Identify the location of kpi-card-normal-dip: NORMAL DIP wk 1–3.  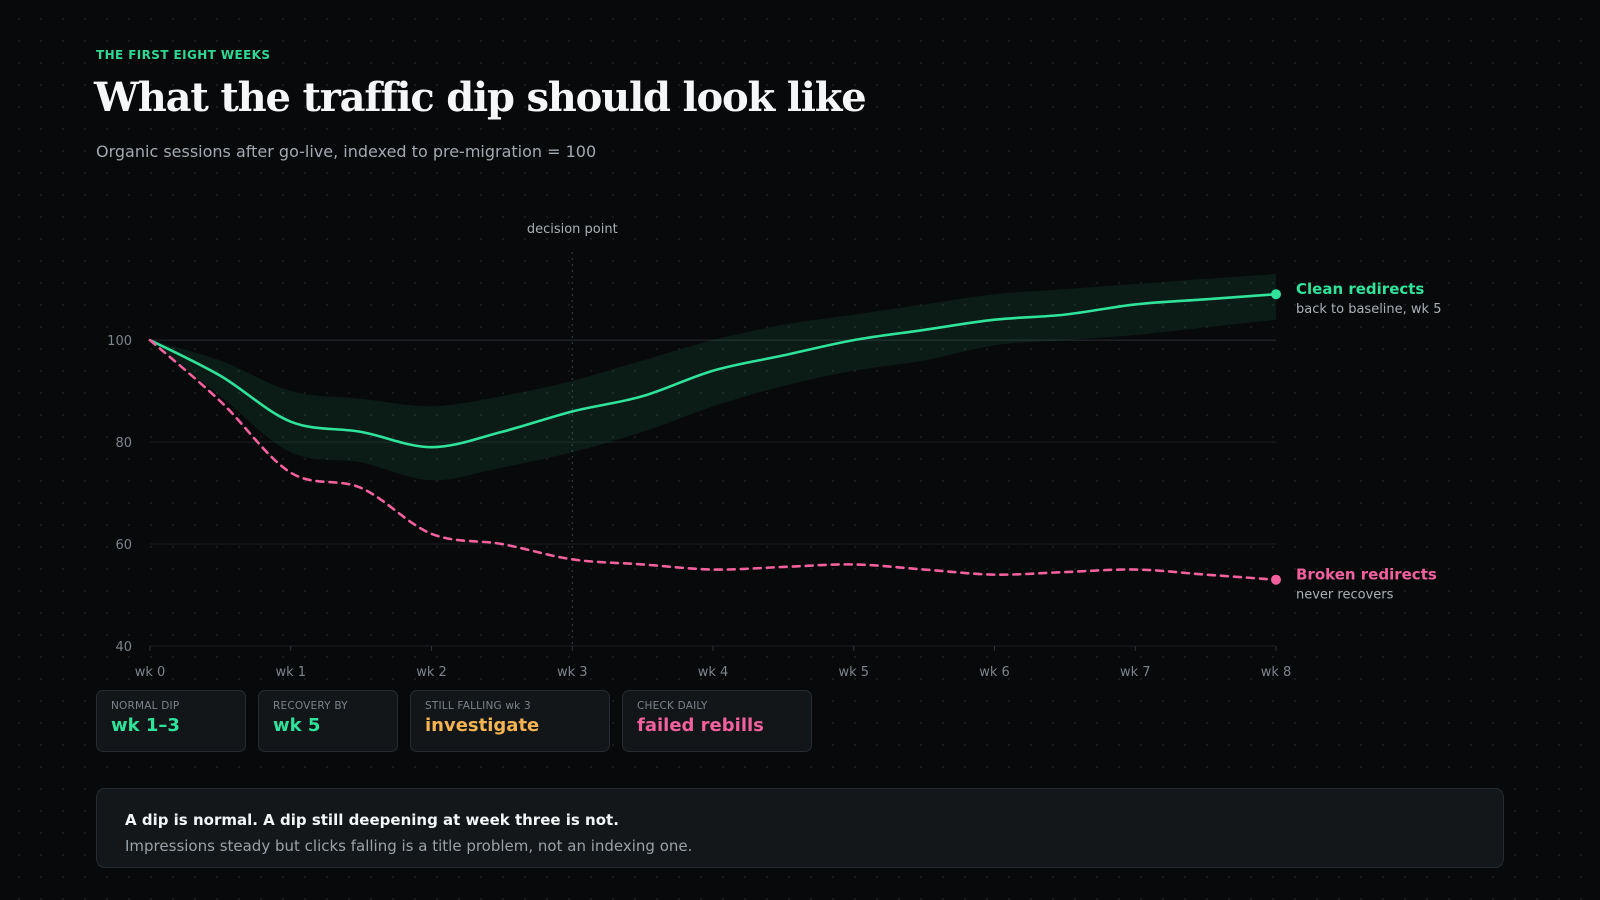
(171, 721).